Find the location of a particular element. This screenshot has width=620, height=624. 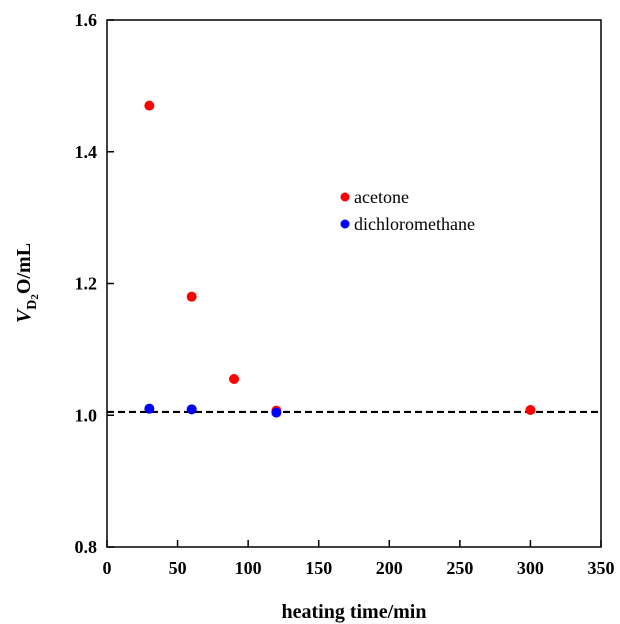

y-tick-label: 1.0 is located at coordinates (86, 415).